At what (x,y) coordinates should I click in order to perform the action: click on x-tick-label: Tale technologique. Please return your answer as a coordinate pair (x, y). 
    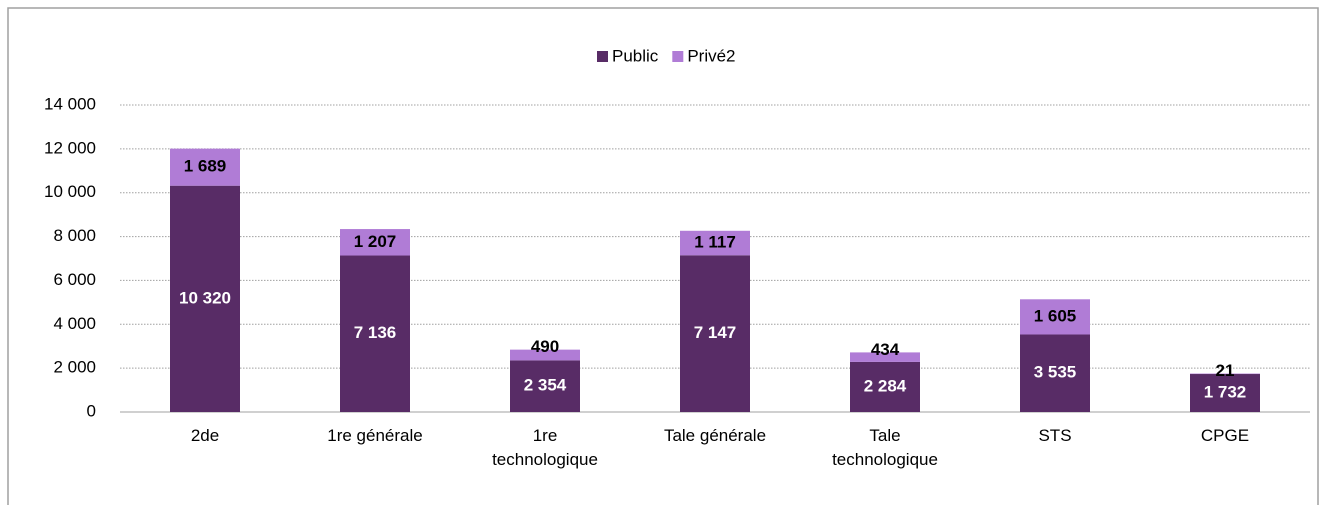
    Looking at the image, I should click on (885, 447).